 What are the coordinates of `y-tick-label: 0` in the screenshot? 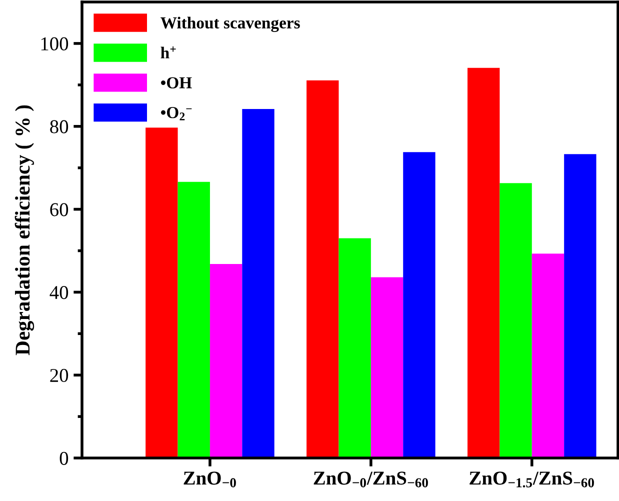 It's located at (64, 458).